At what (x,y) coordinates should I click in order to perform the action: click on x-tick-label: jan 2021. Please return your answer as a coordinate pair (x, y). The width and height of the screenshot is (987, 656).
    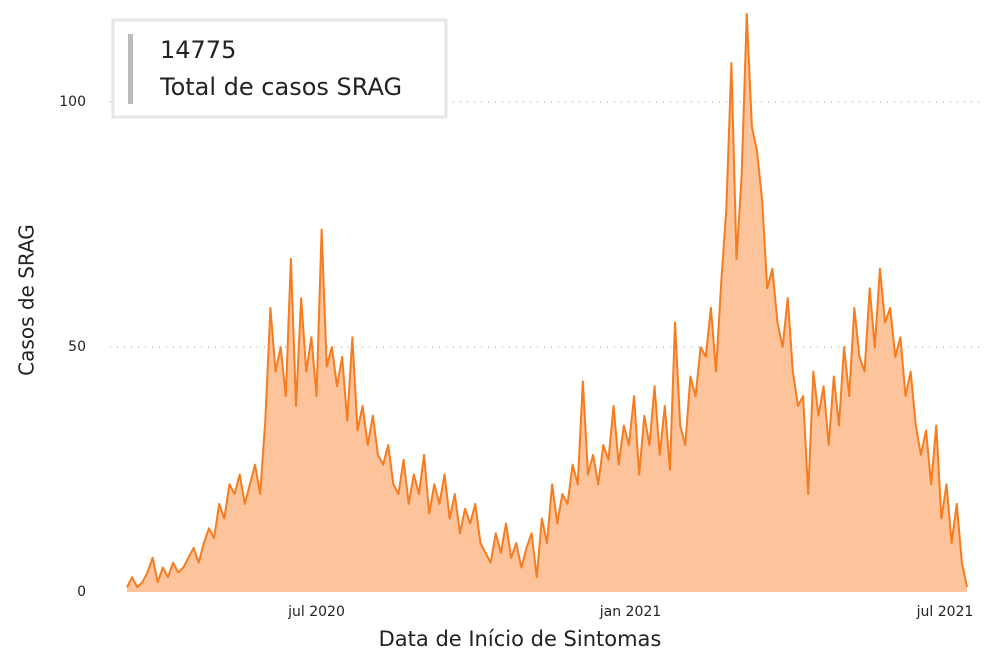
    Looking at the image, I should click on (630, 612).